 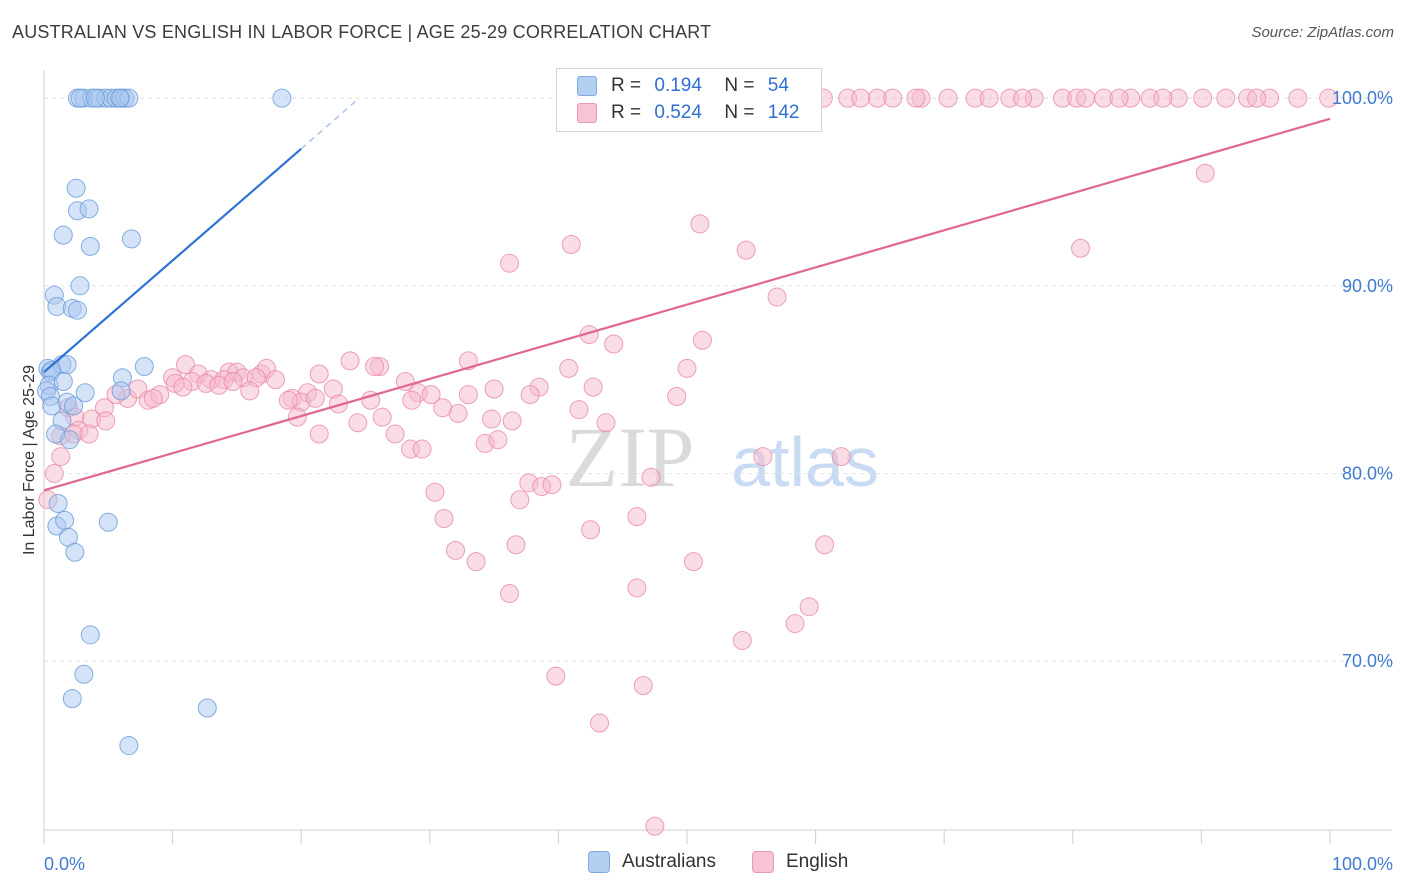 What do you see at coordinates (778, 85) in the screenshot?
I see `legend-n-value: 54` at bounding box center [778, 85].